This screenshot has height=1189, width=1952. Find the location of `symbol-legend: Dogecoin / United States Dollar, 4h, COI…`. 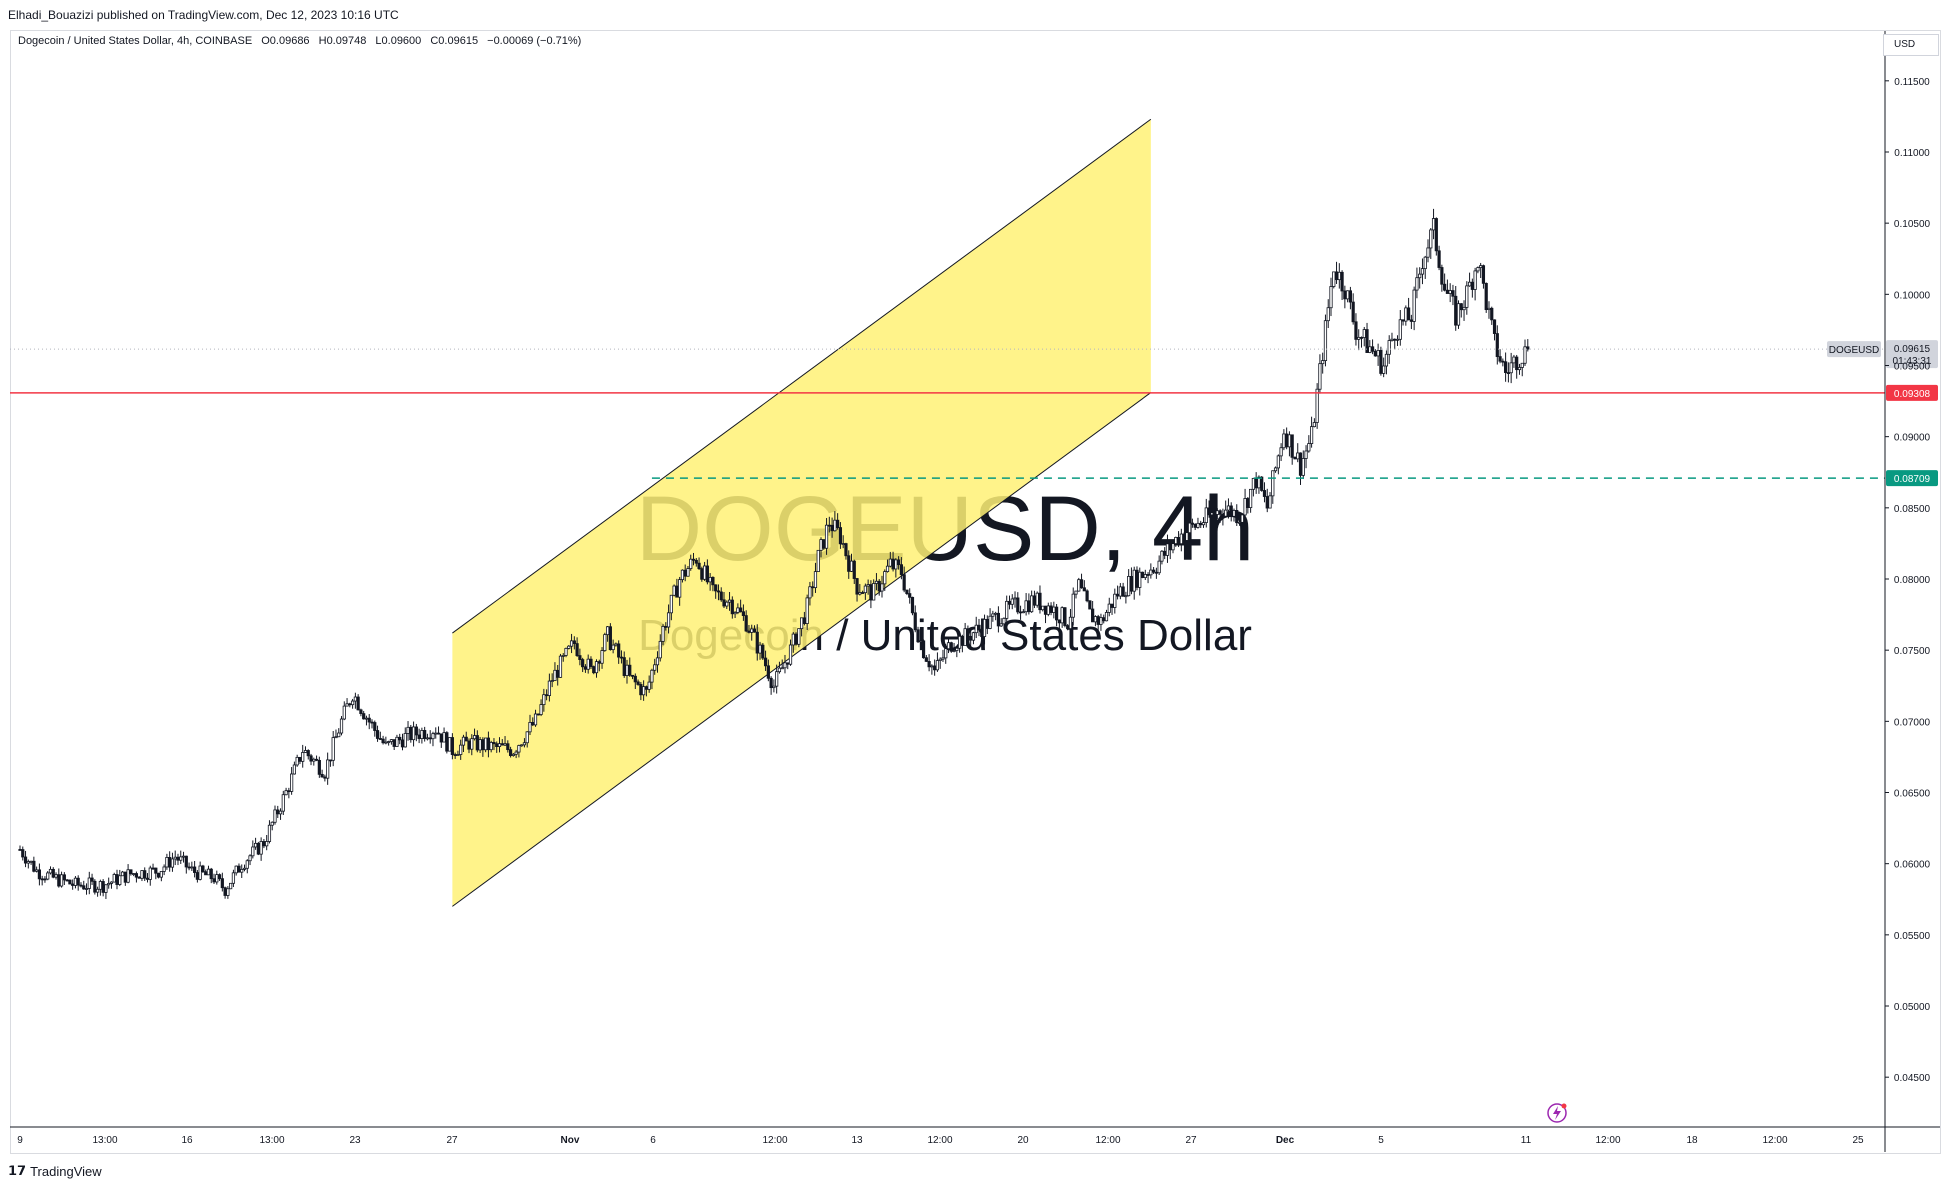

symbol-legend: Dogecoin / United States Dollar, 4h, COI… is located at coordinates (299, 41).